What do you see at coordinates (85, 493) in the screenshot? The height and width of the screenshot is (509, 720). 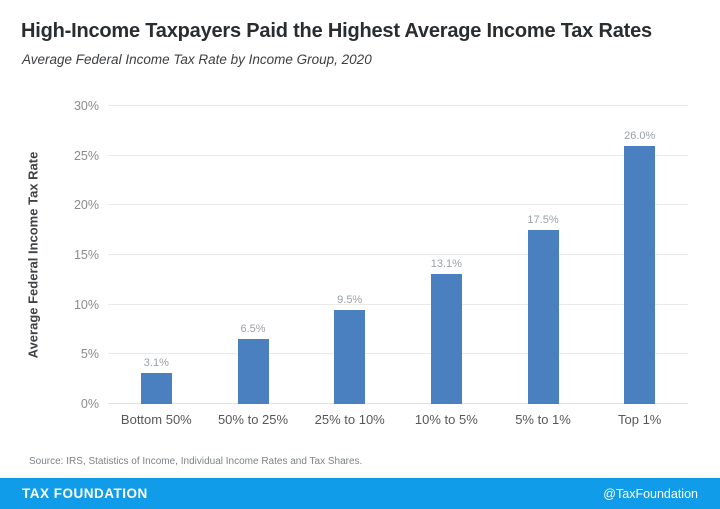 I see `brand-name: TAX FOUNDATION` at bounding box center [85, 493].